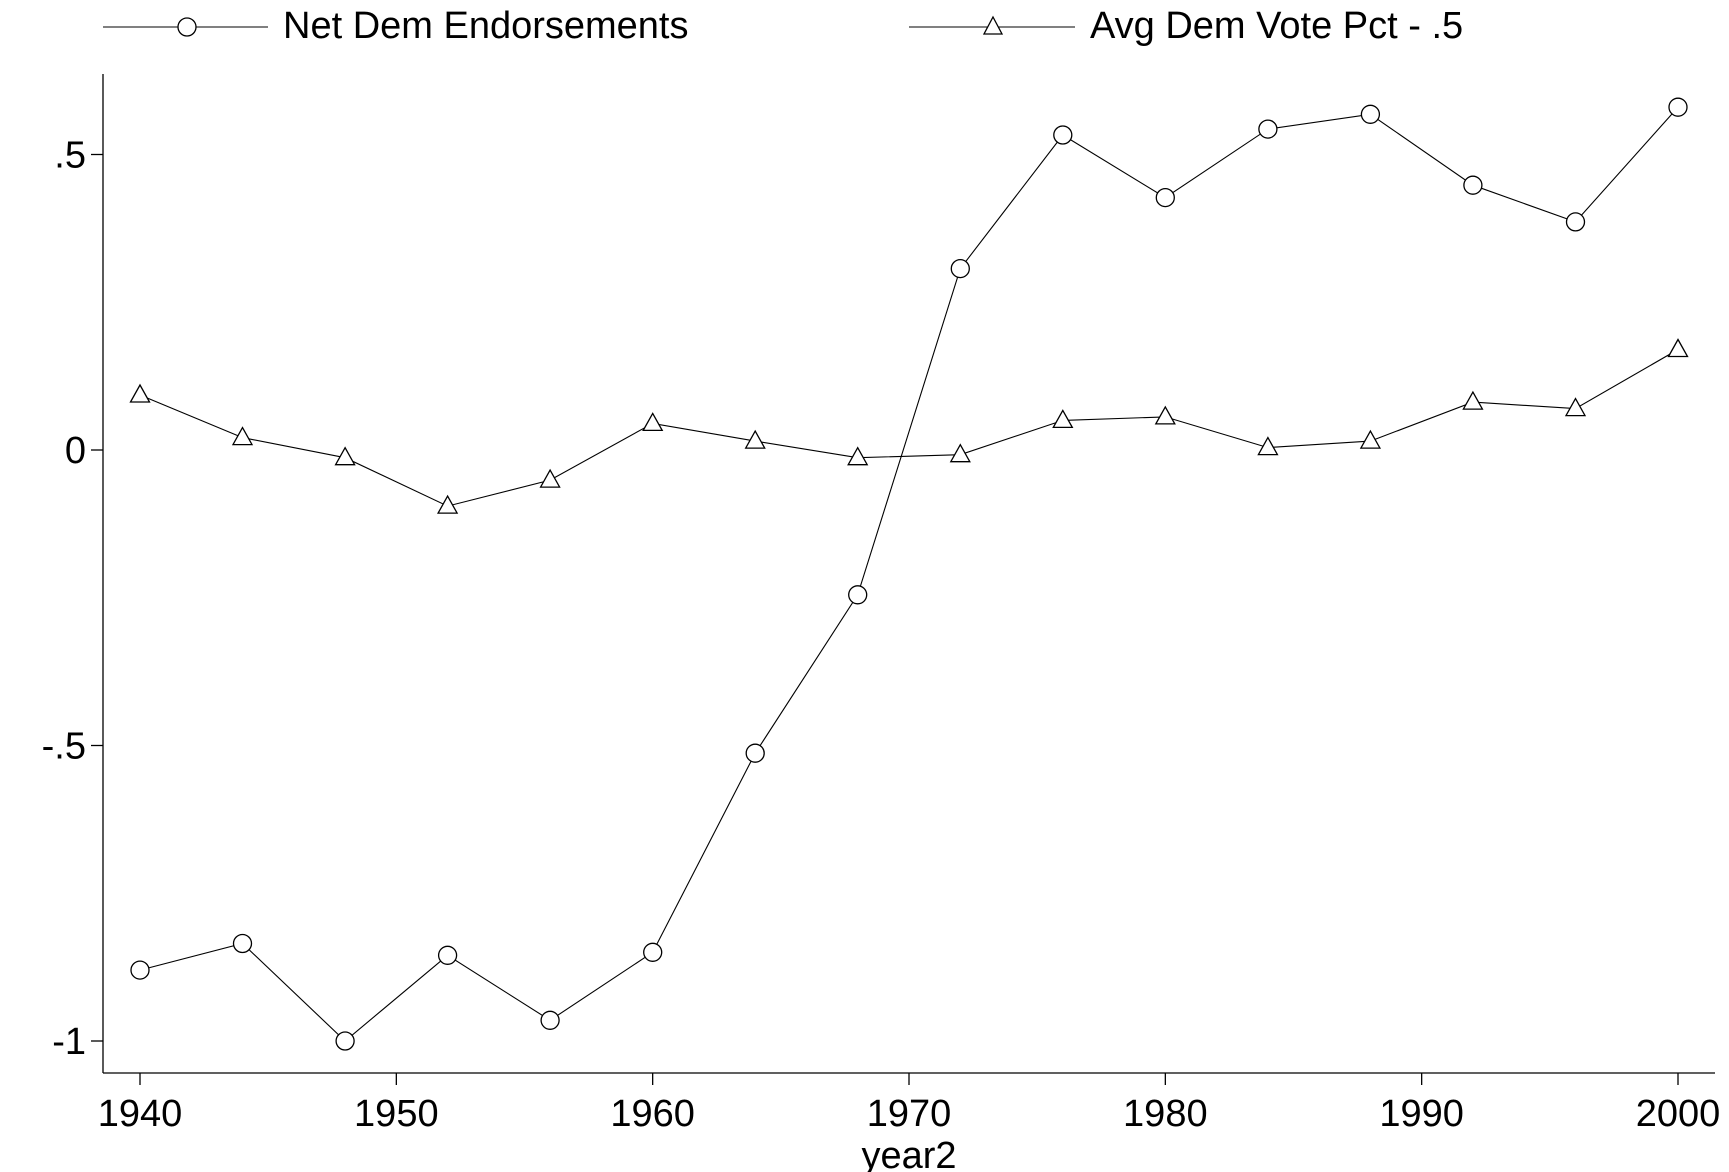 This screenshot has height=1172, width=1729. I want to click on x-ticks: 1940 1950 1960 1970 1980 1990 2000, so click(909, 1104).